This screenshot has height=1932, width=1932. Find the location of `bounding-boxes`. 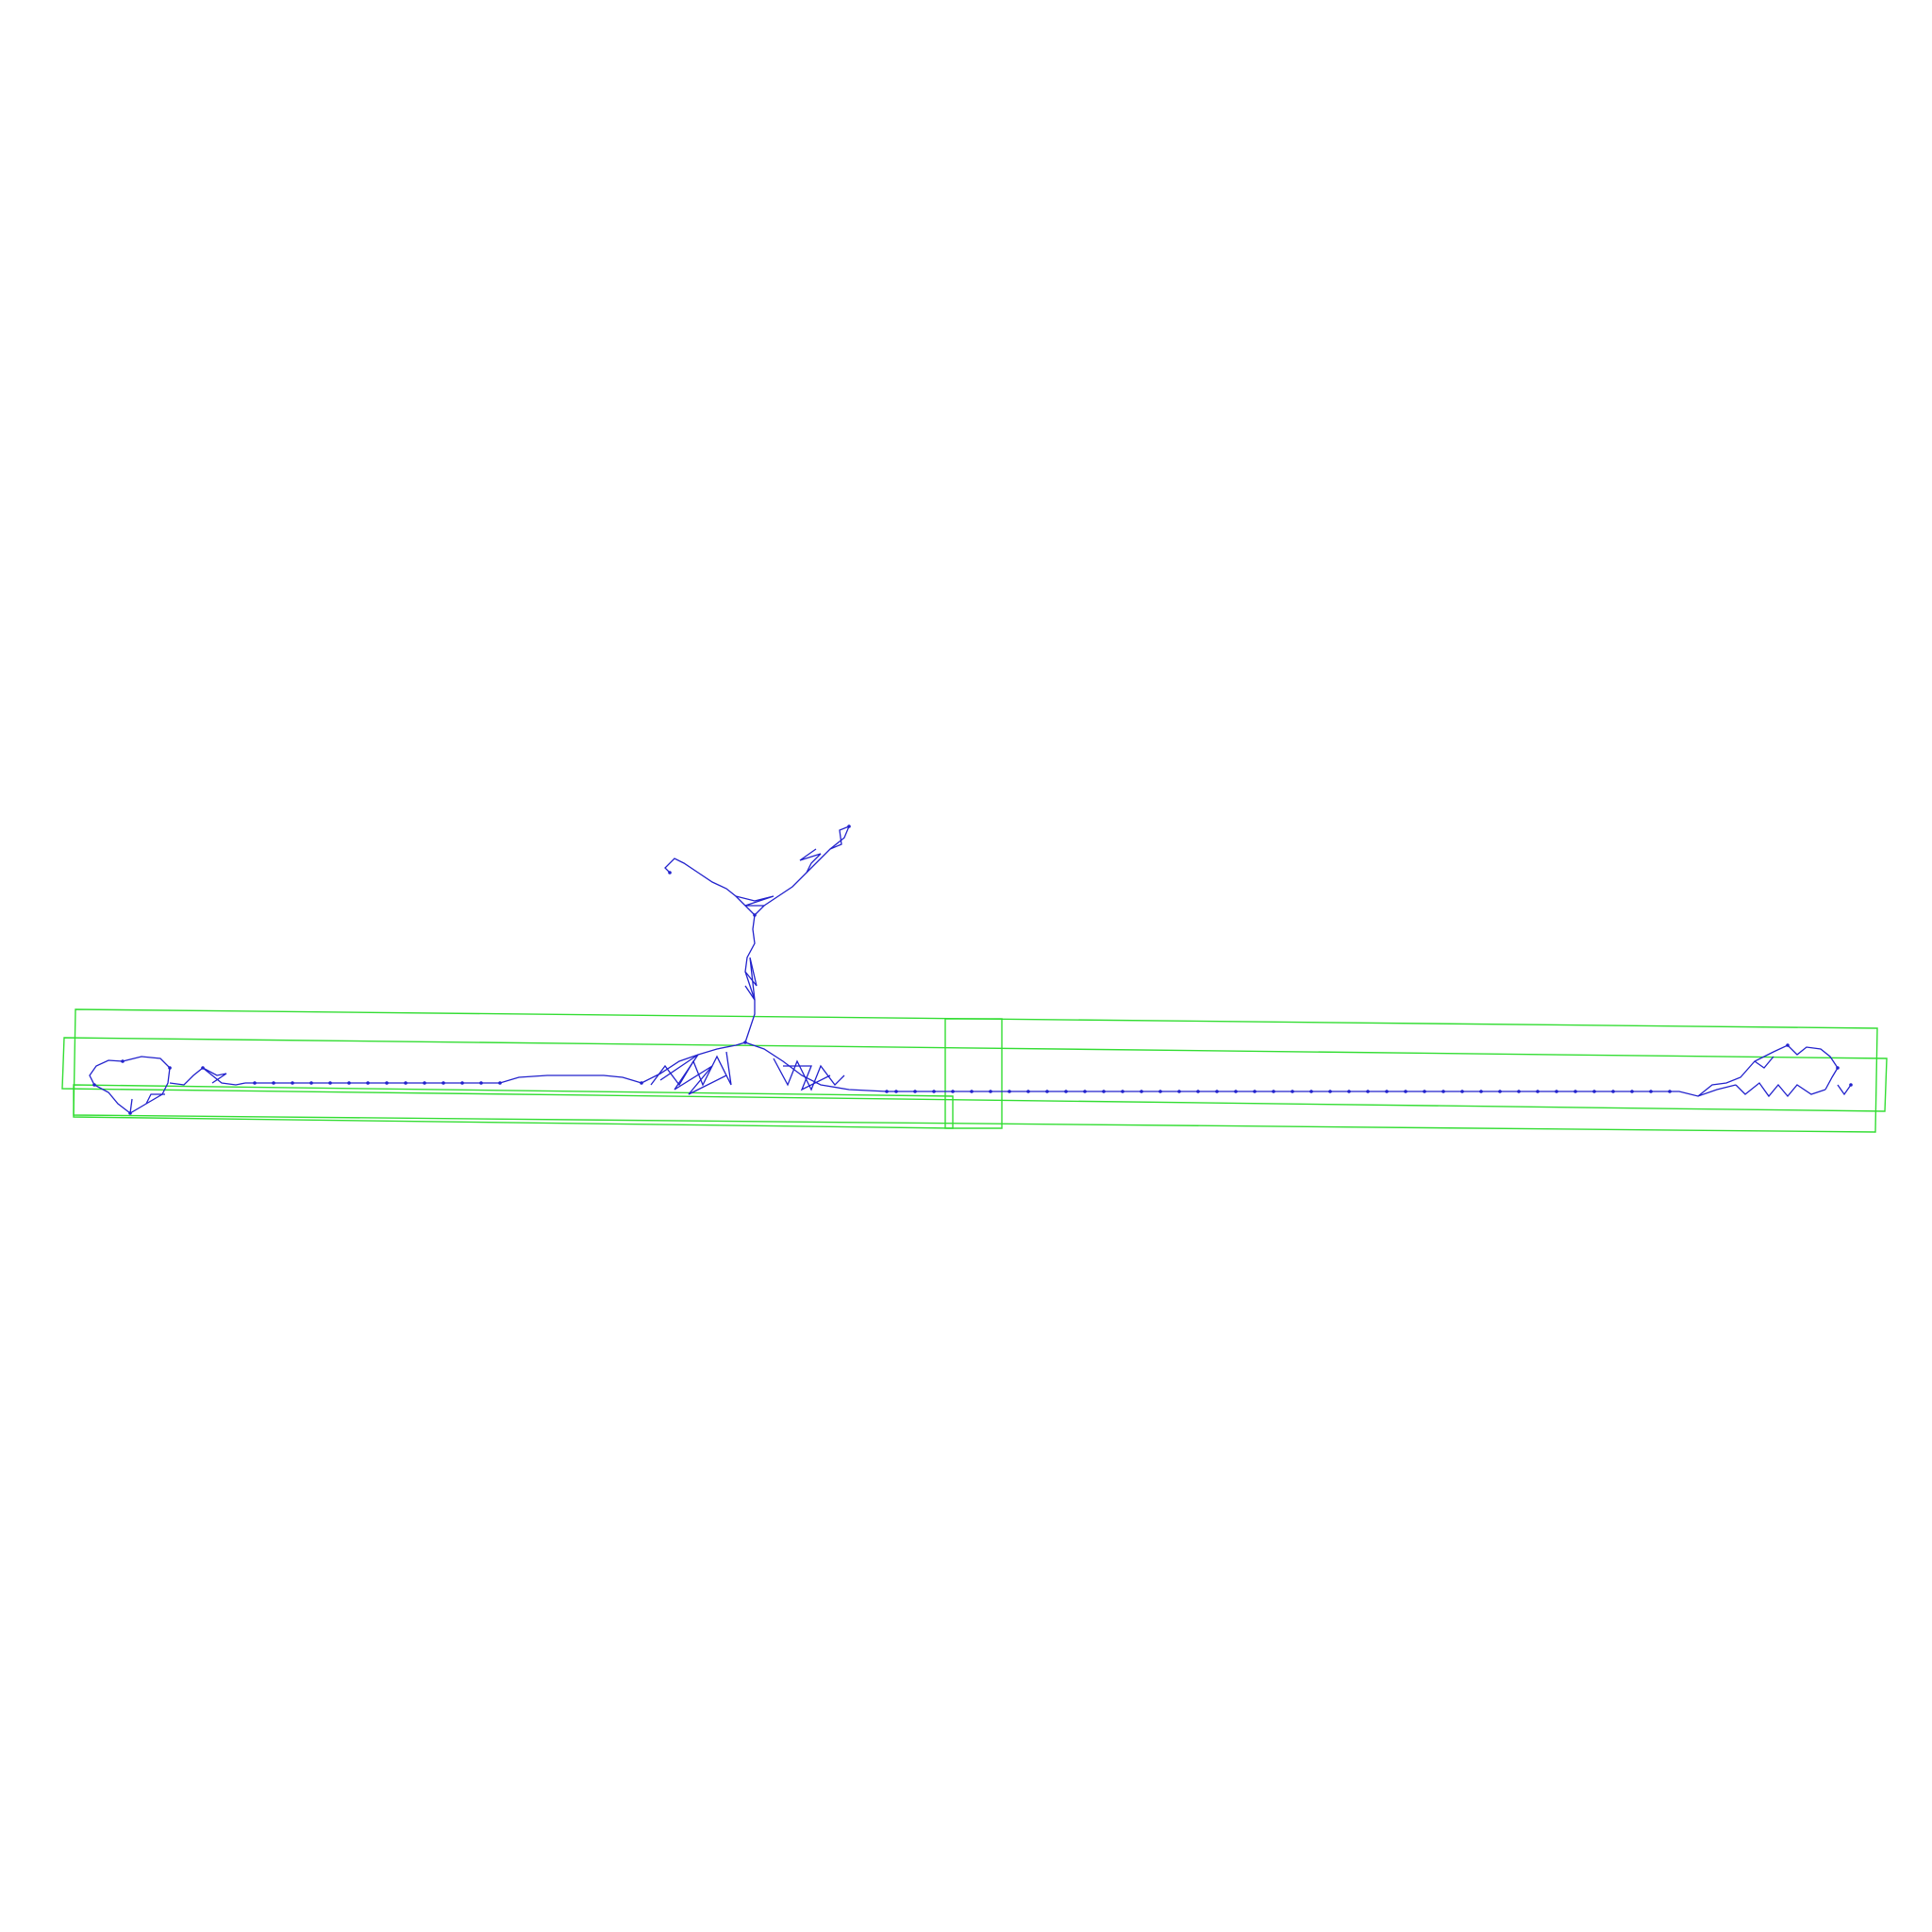

bounding-boxes is located at coordinates (974, 1070).